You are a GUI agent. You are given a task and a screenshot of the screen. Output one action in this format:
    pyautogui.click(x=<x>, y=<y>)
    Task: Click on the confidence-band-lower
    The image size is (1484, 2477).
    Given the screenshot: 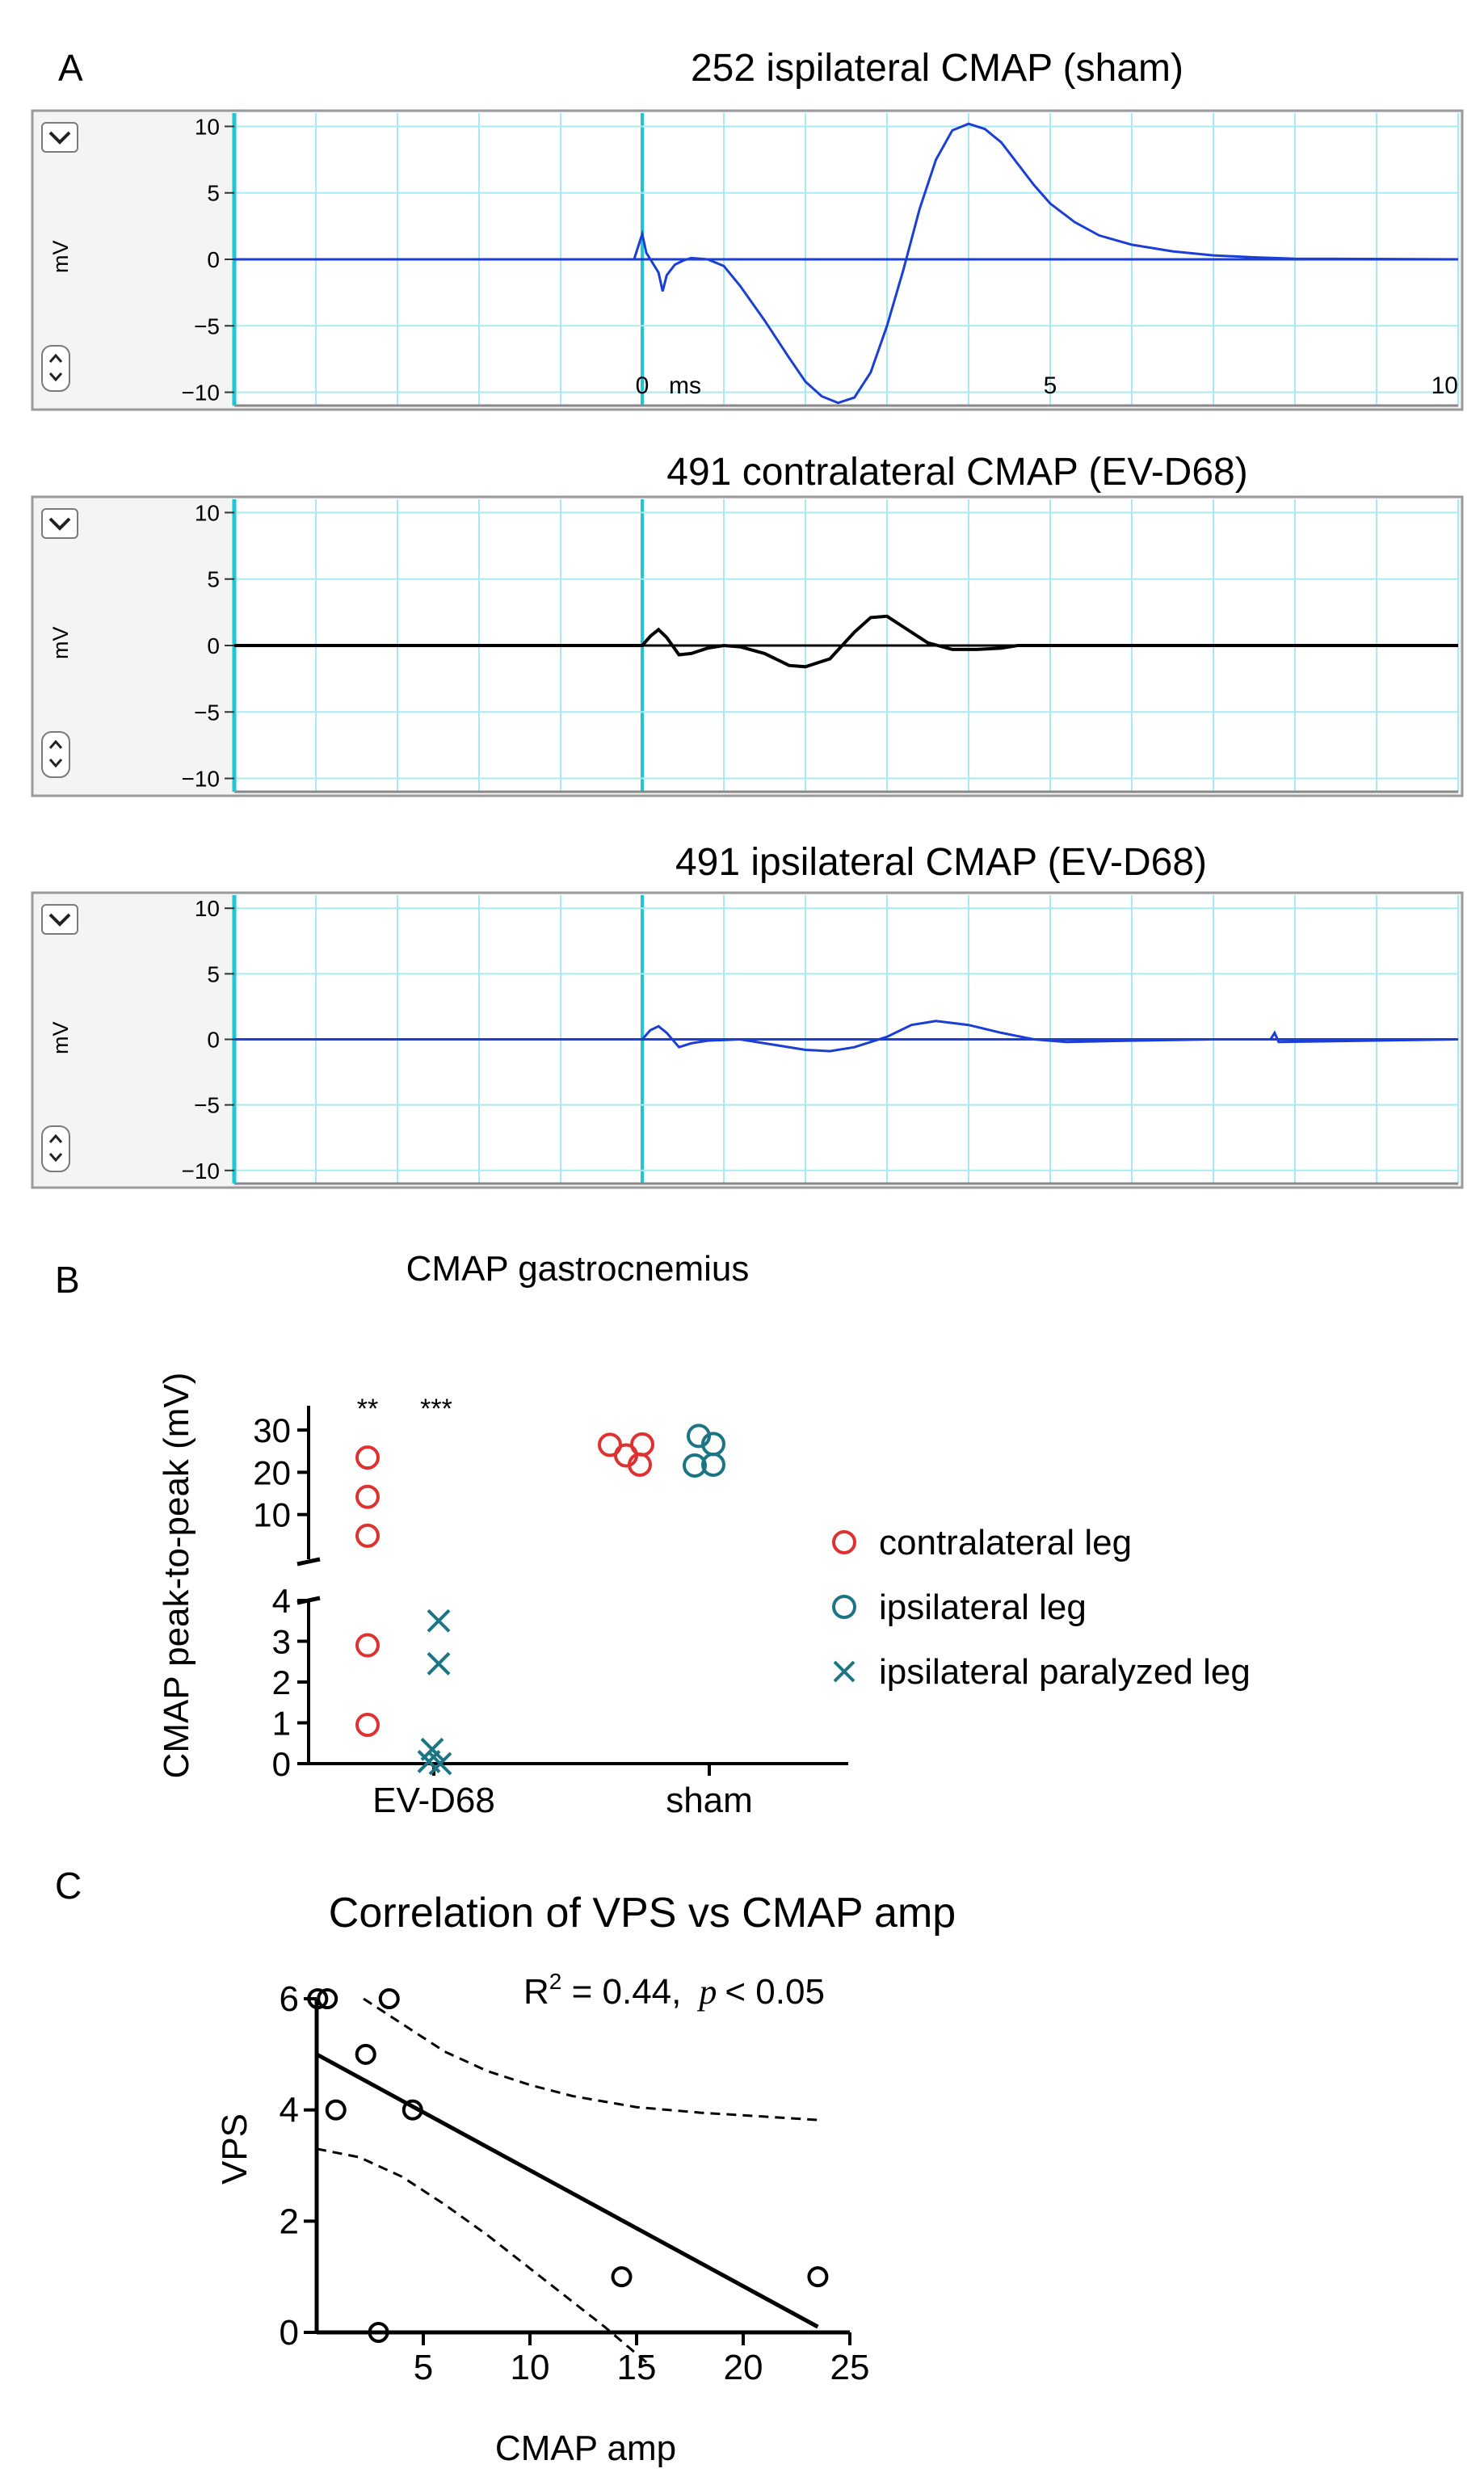 What is the action you would take?
    pyautogui.click(x=482, y=2256)
    